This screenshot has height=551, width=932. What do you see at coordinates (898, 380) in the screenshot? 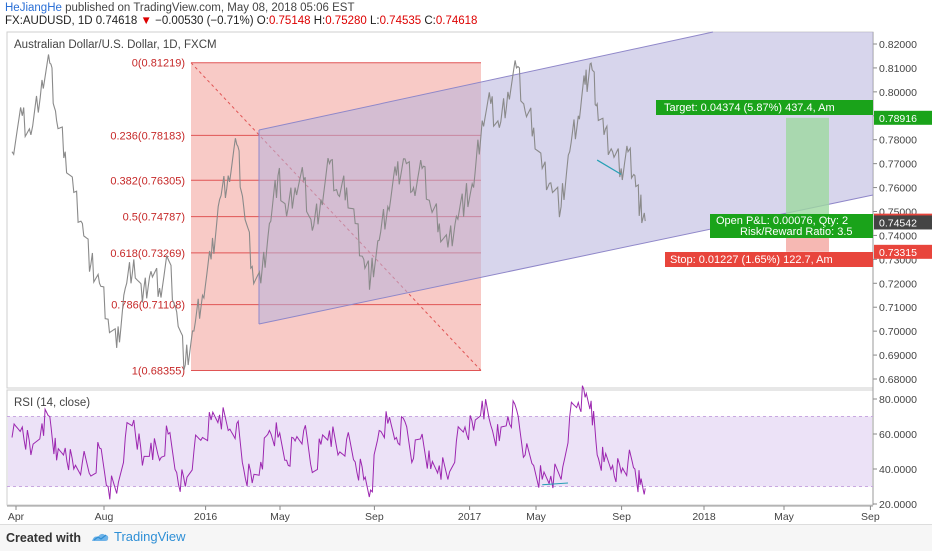
I see `price-tick-label: 0.68000` at bounding box center [898, 380].